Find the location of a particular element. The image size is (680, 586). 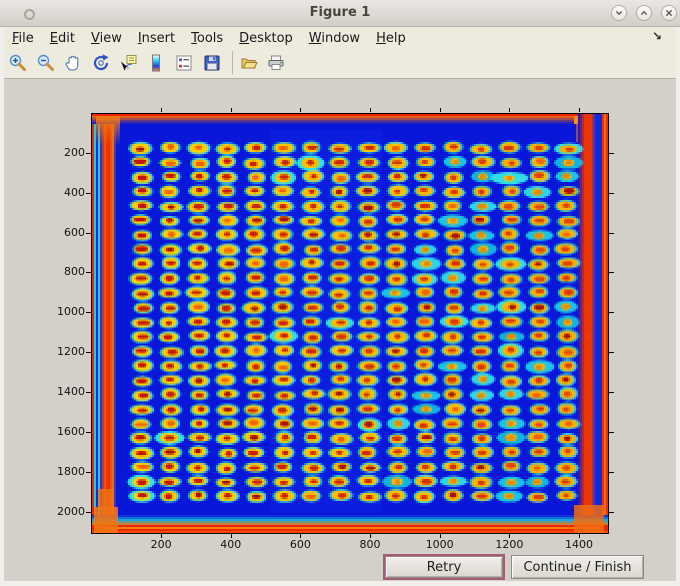

pan-icon is located at coordinates (73, 63).